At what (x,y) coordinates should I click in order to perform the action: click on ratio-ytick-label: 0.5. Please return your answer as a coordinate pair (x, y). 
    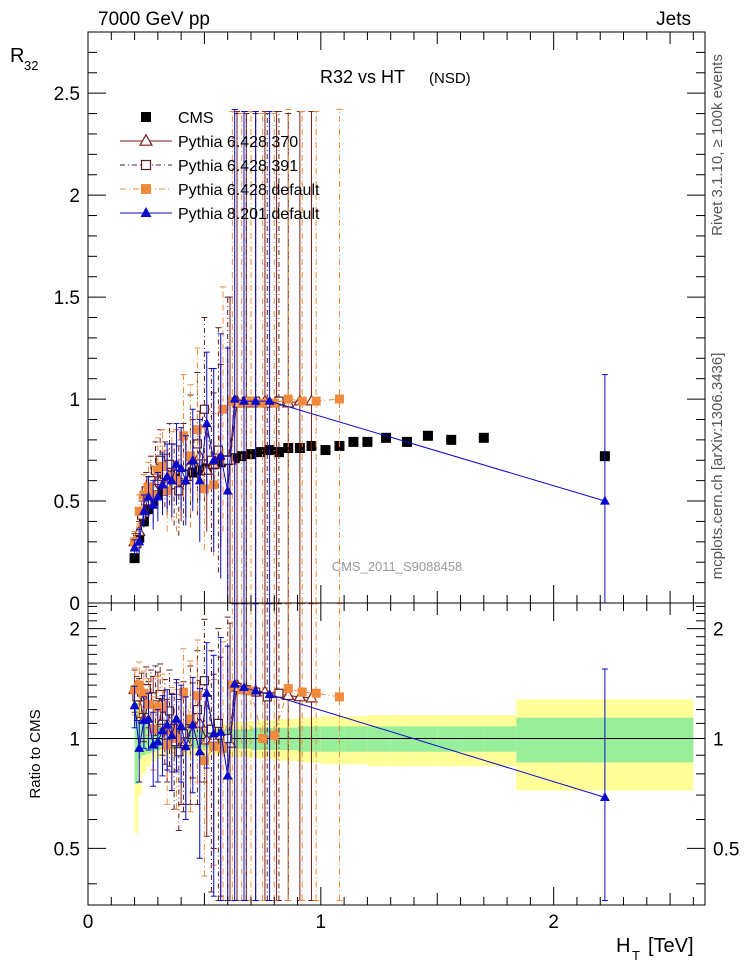
    Looking at the image, I should click on (67, 849).